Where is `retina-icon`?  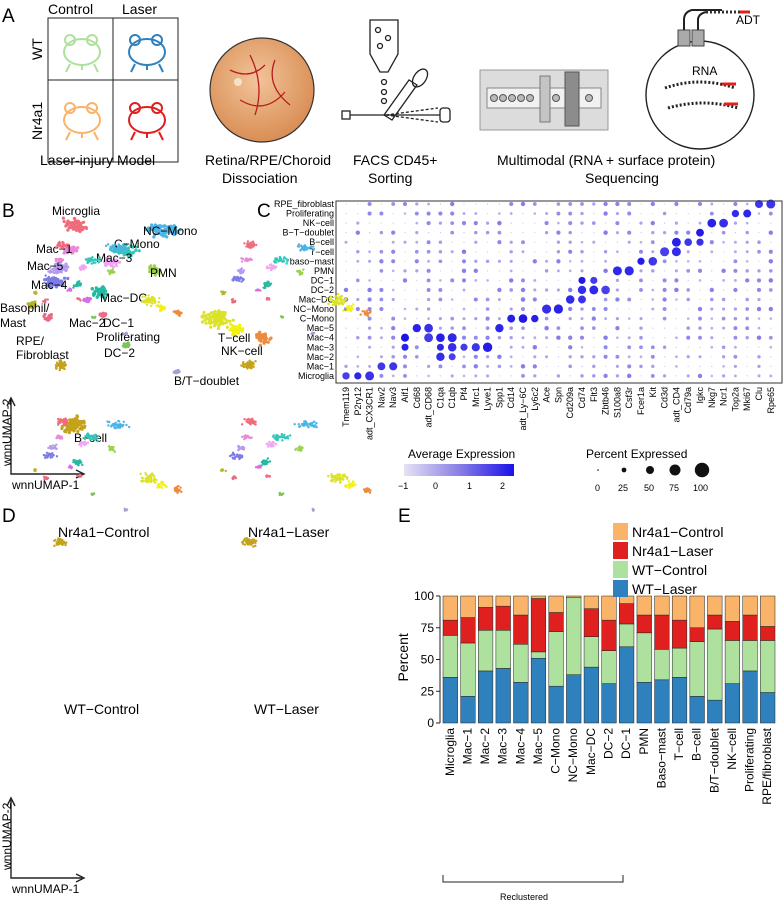 retina-icon is located at coordinates (262, 90).